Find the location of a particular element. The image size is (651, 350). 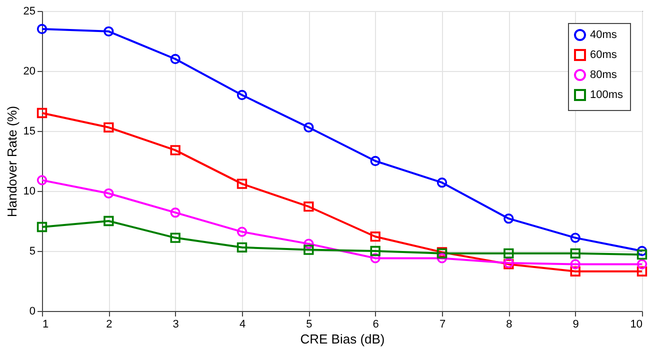

x-tick-label: 8 is located at coordinates (509, 324).